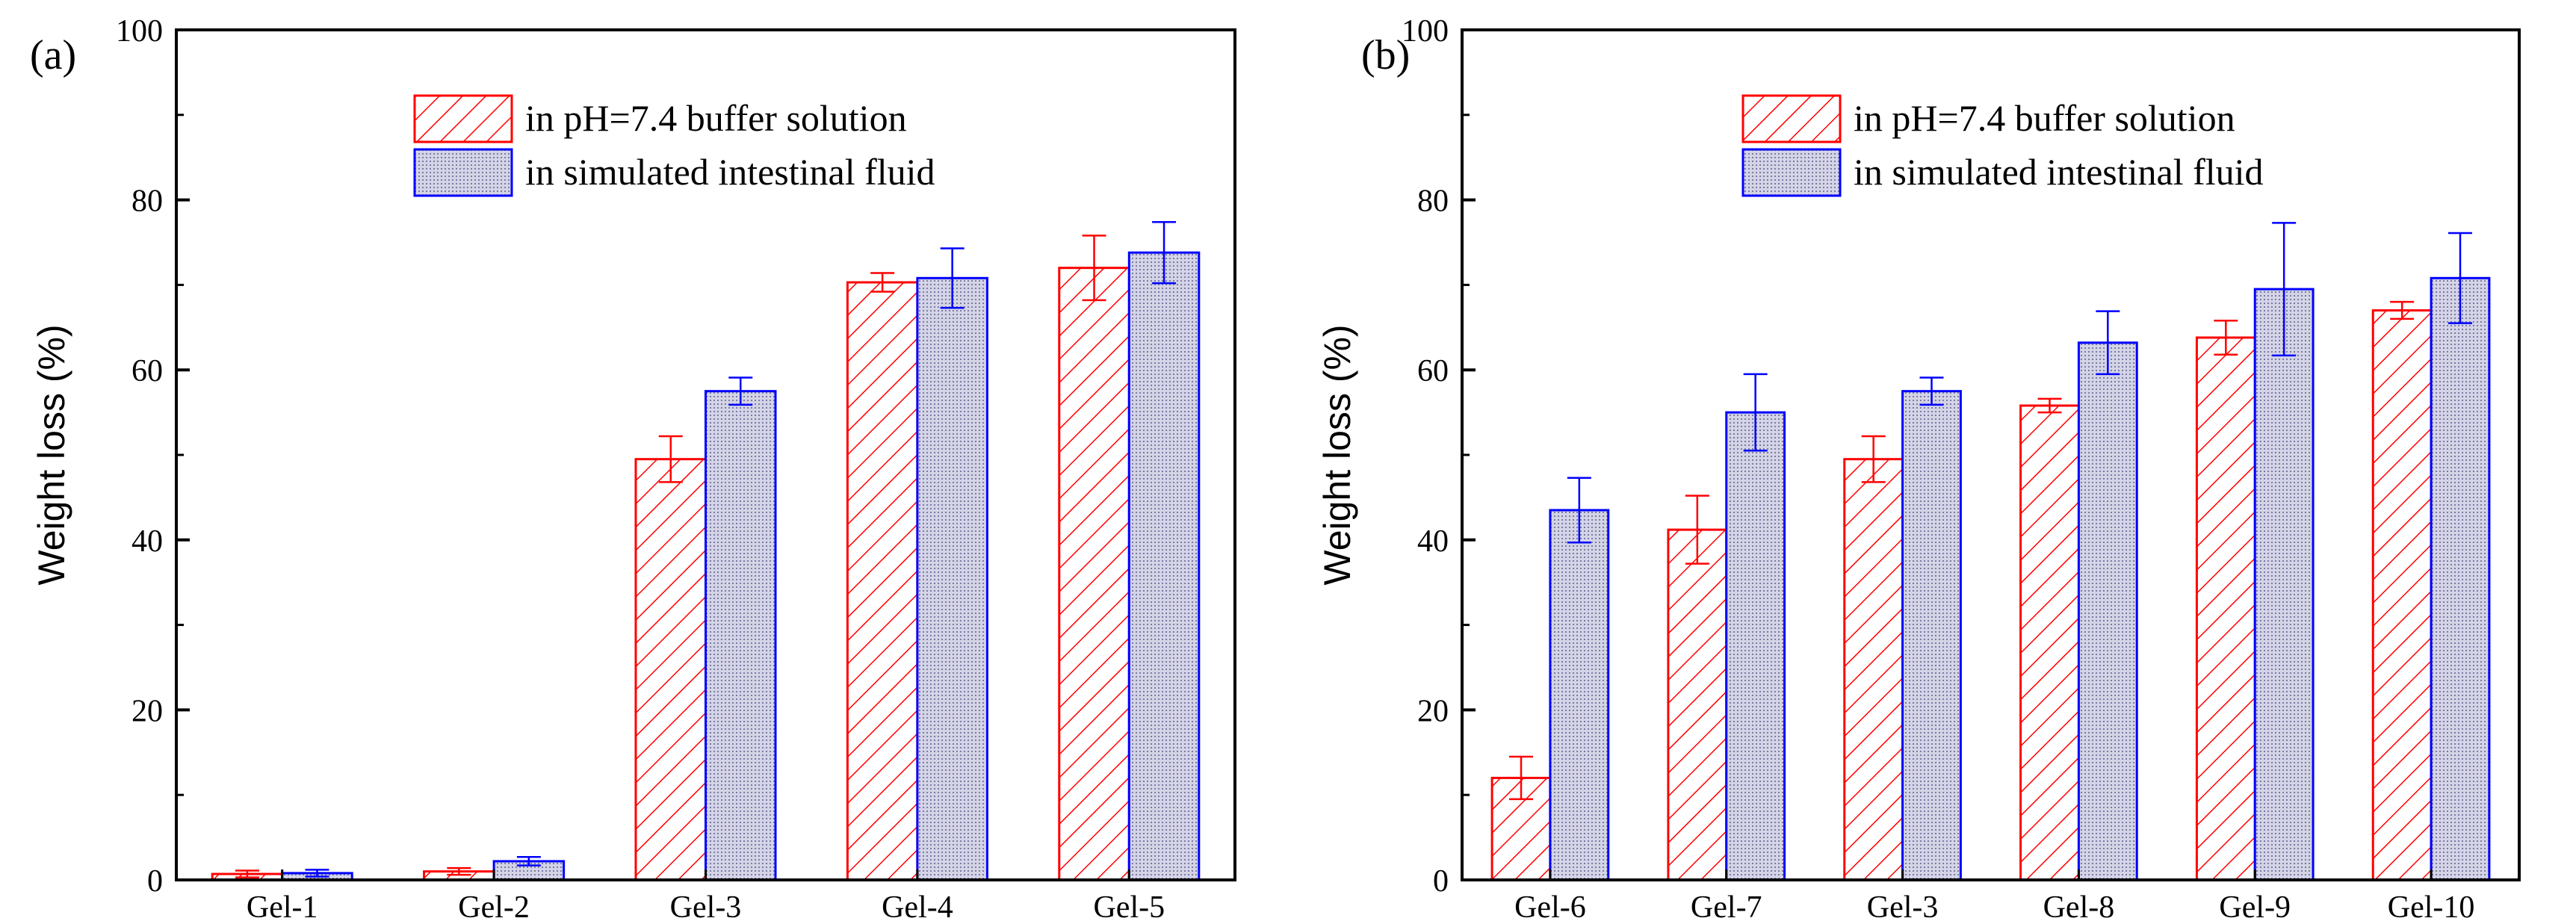  Describe the element at coordinates (1550, 907) in the screenshot. I see `x-tick-label: Gel-6` at that location.